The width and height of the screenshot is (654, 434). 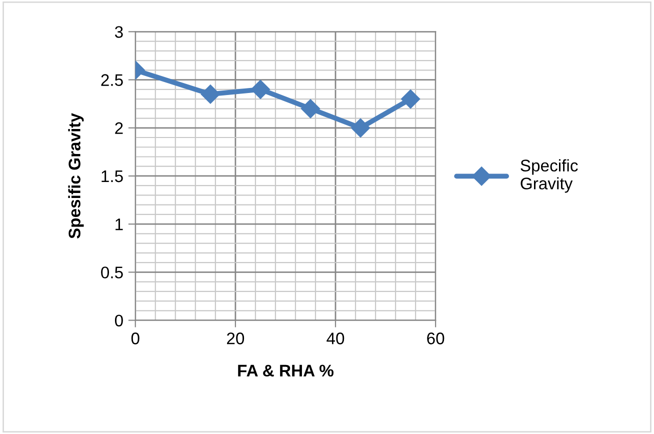 I want to click on x-axis-title: FA & RHA %, so click(x=286, y=370).